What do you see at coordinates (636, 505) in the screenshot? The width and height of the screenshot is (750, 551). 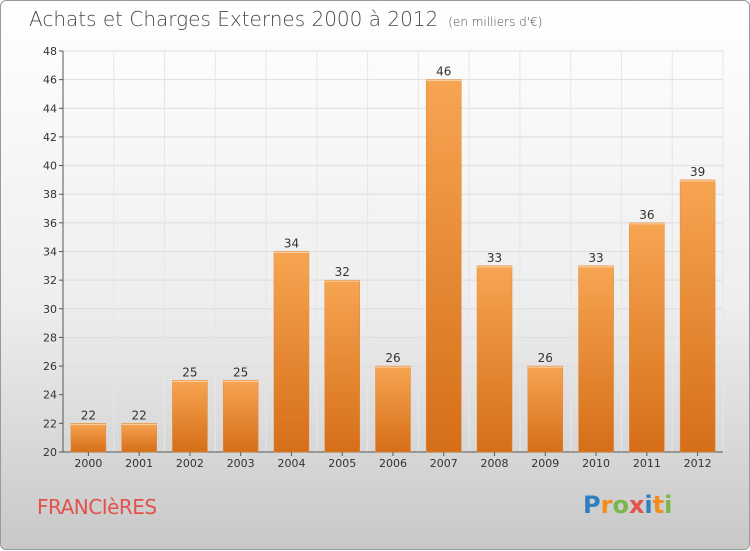 I see `logo-letter: x` at bounding box center [636, 505].